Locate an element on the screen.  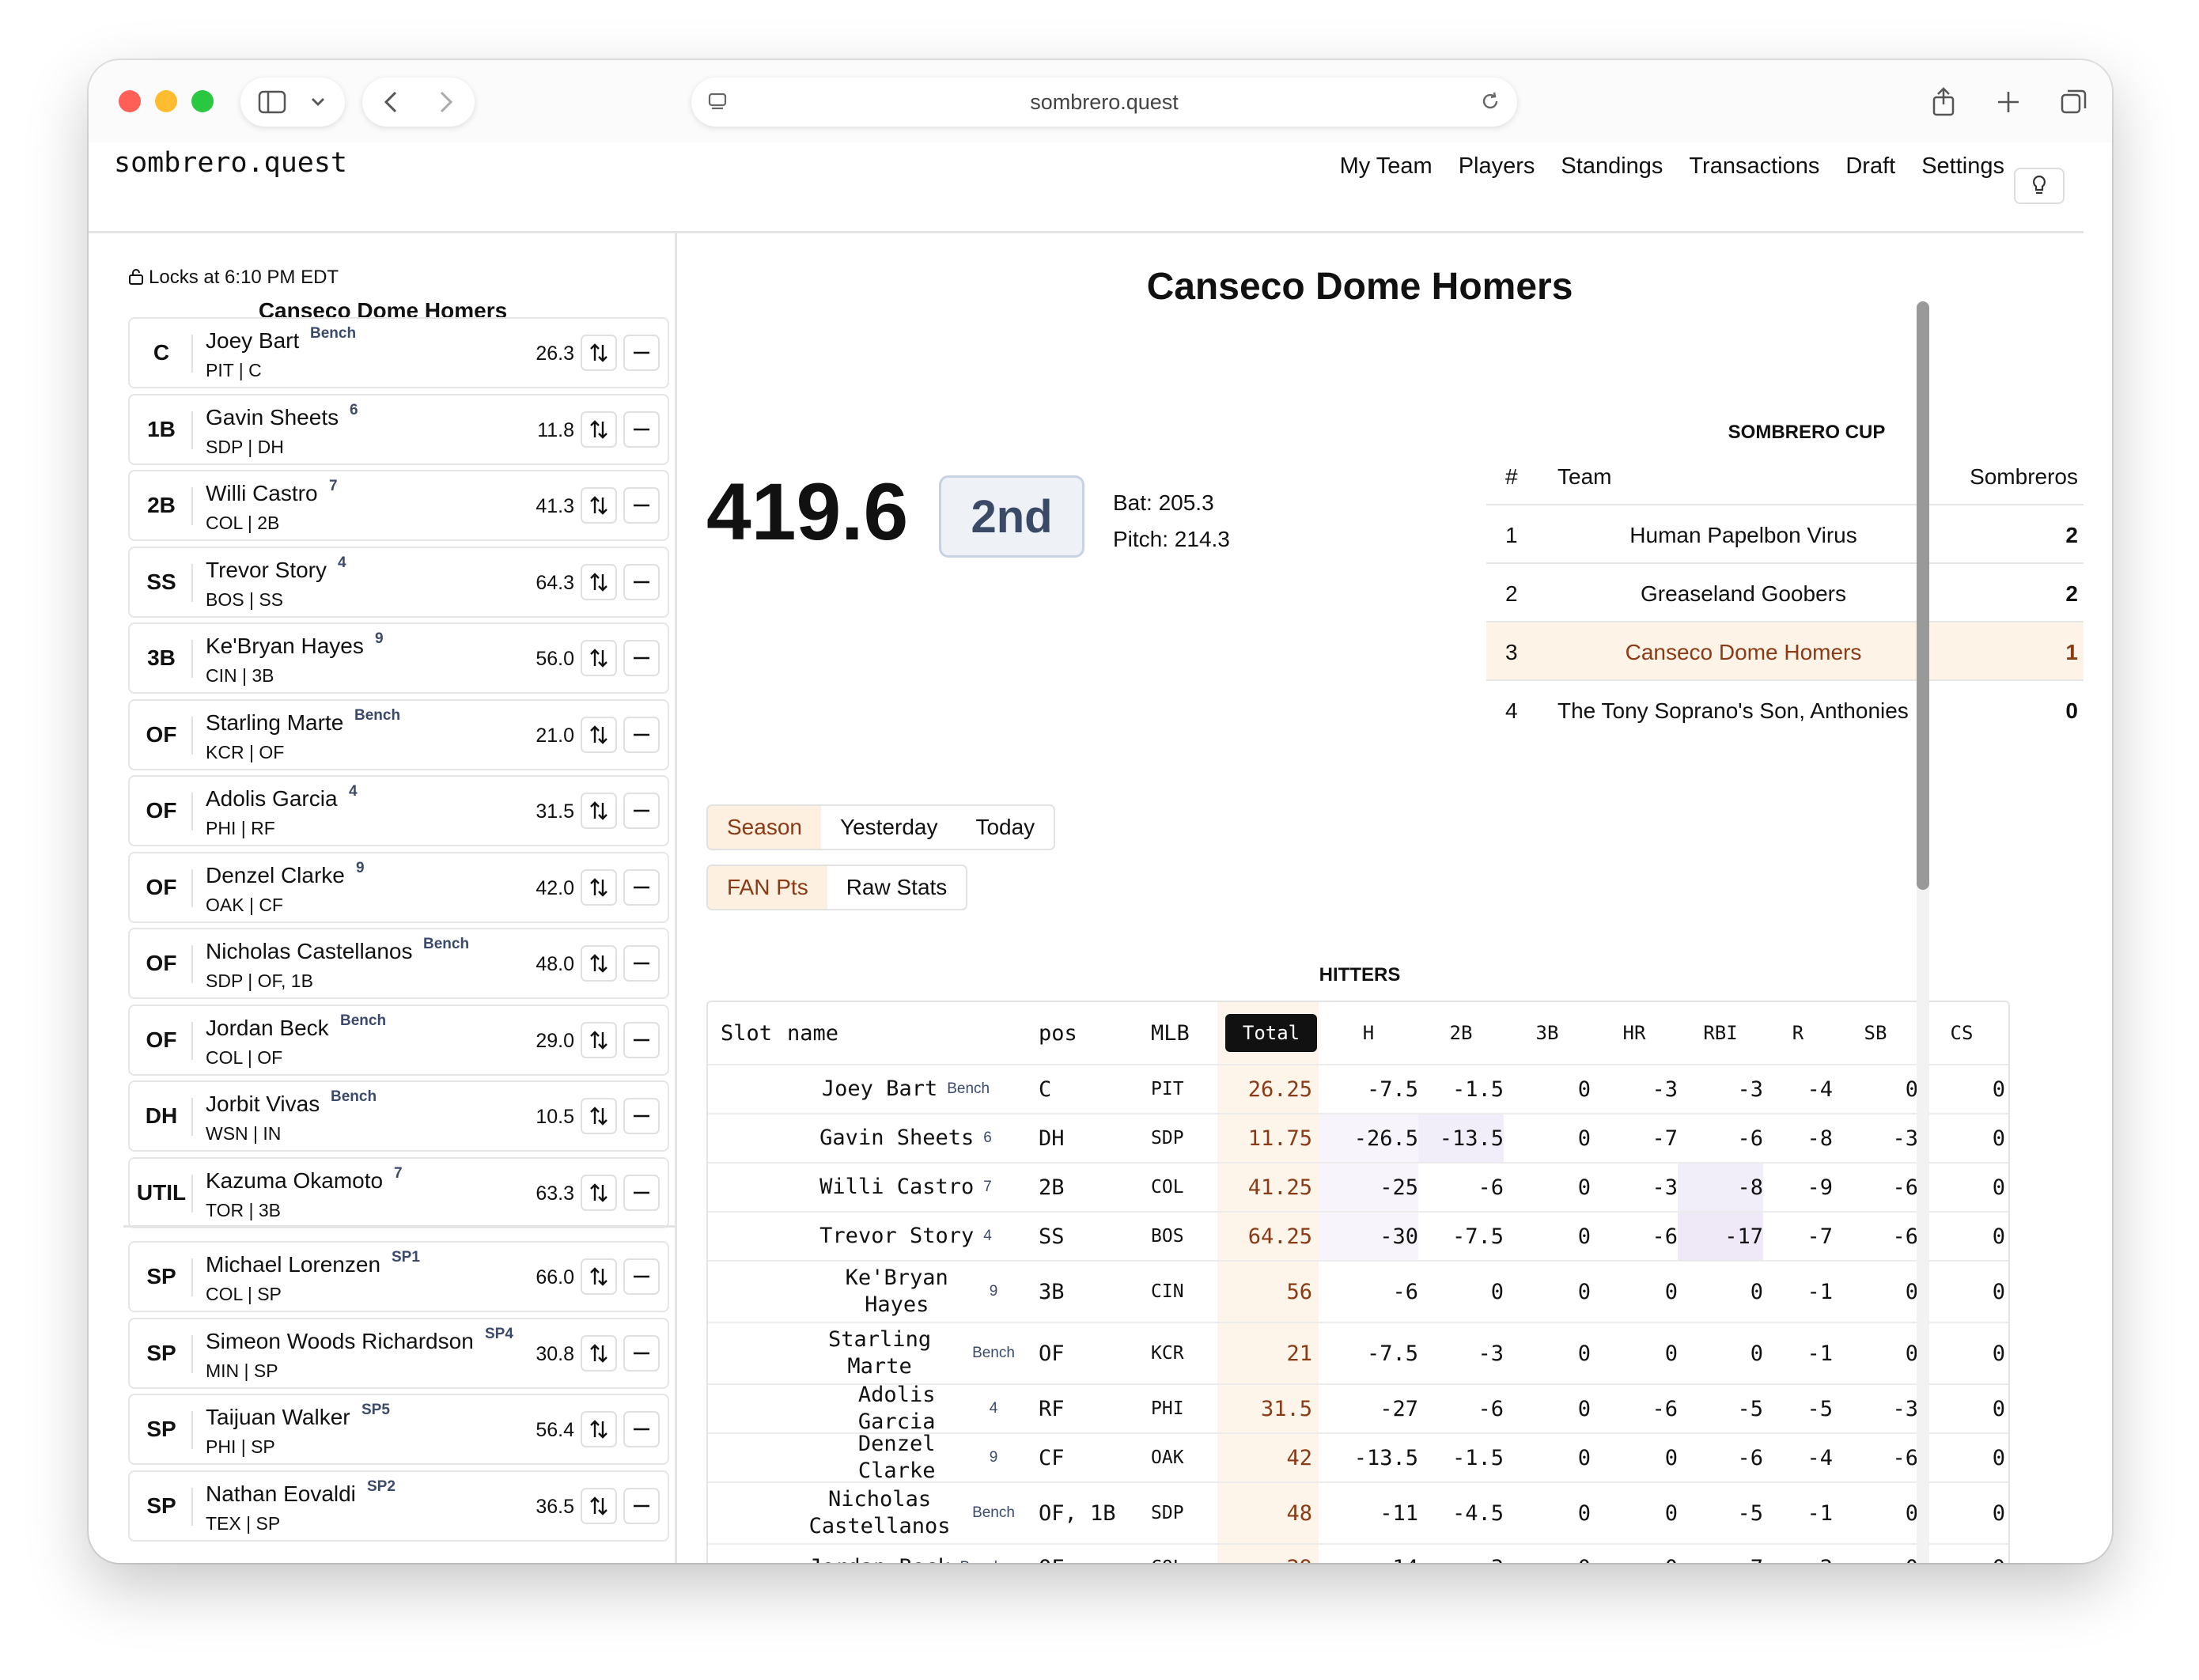
address-bar: sombrero.quest is located at coordinates (1104, 103).